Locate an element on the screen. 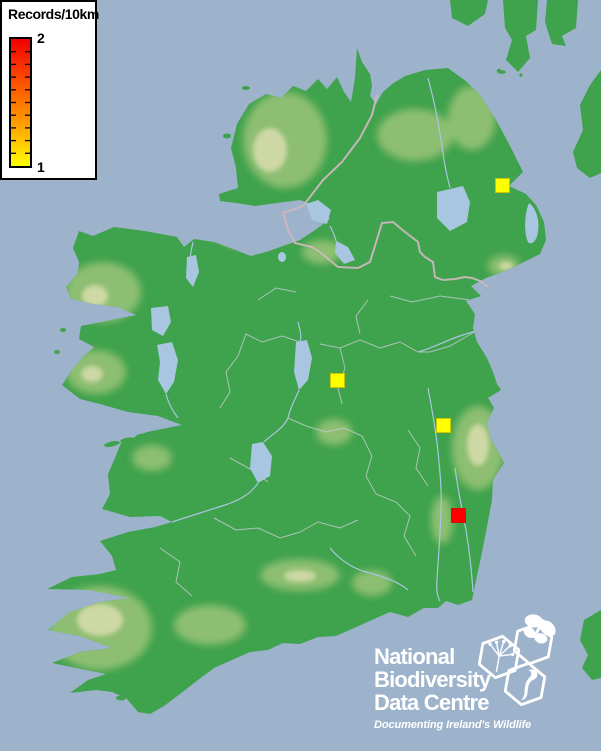 This screenshot has height=751, width=601. legend-tick-marks is located at coordinates (20, 102).